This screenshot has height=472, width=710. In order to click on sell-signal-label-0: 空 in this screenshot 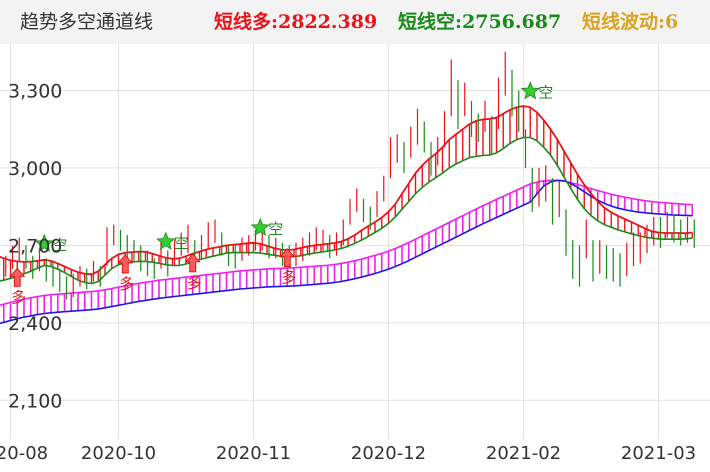, I will do `click(59, 245)`.